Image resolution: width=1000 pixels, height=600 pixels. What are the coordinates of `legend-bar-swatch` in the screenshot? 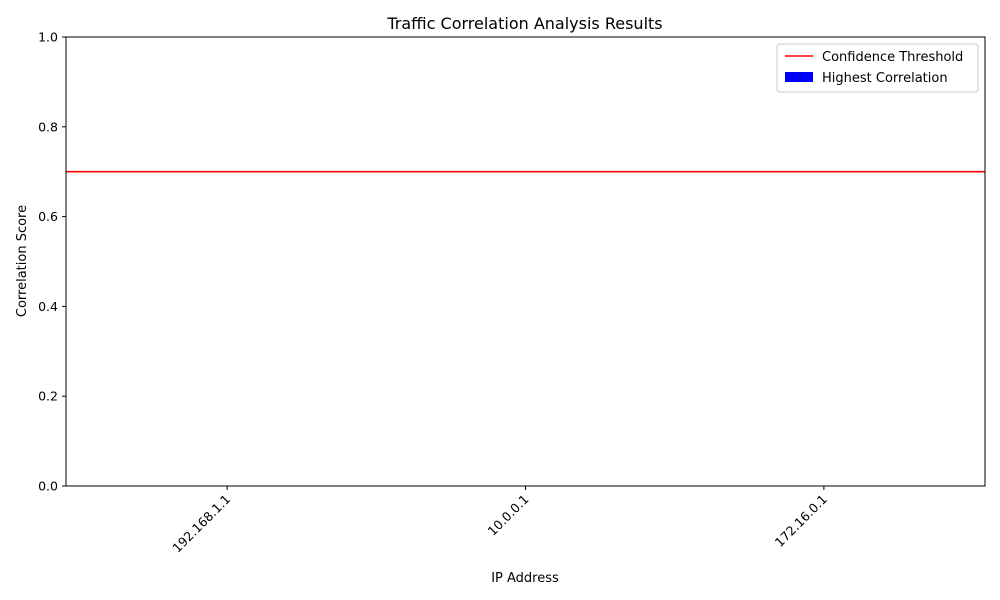 It's located at (799, 77).